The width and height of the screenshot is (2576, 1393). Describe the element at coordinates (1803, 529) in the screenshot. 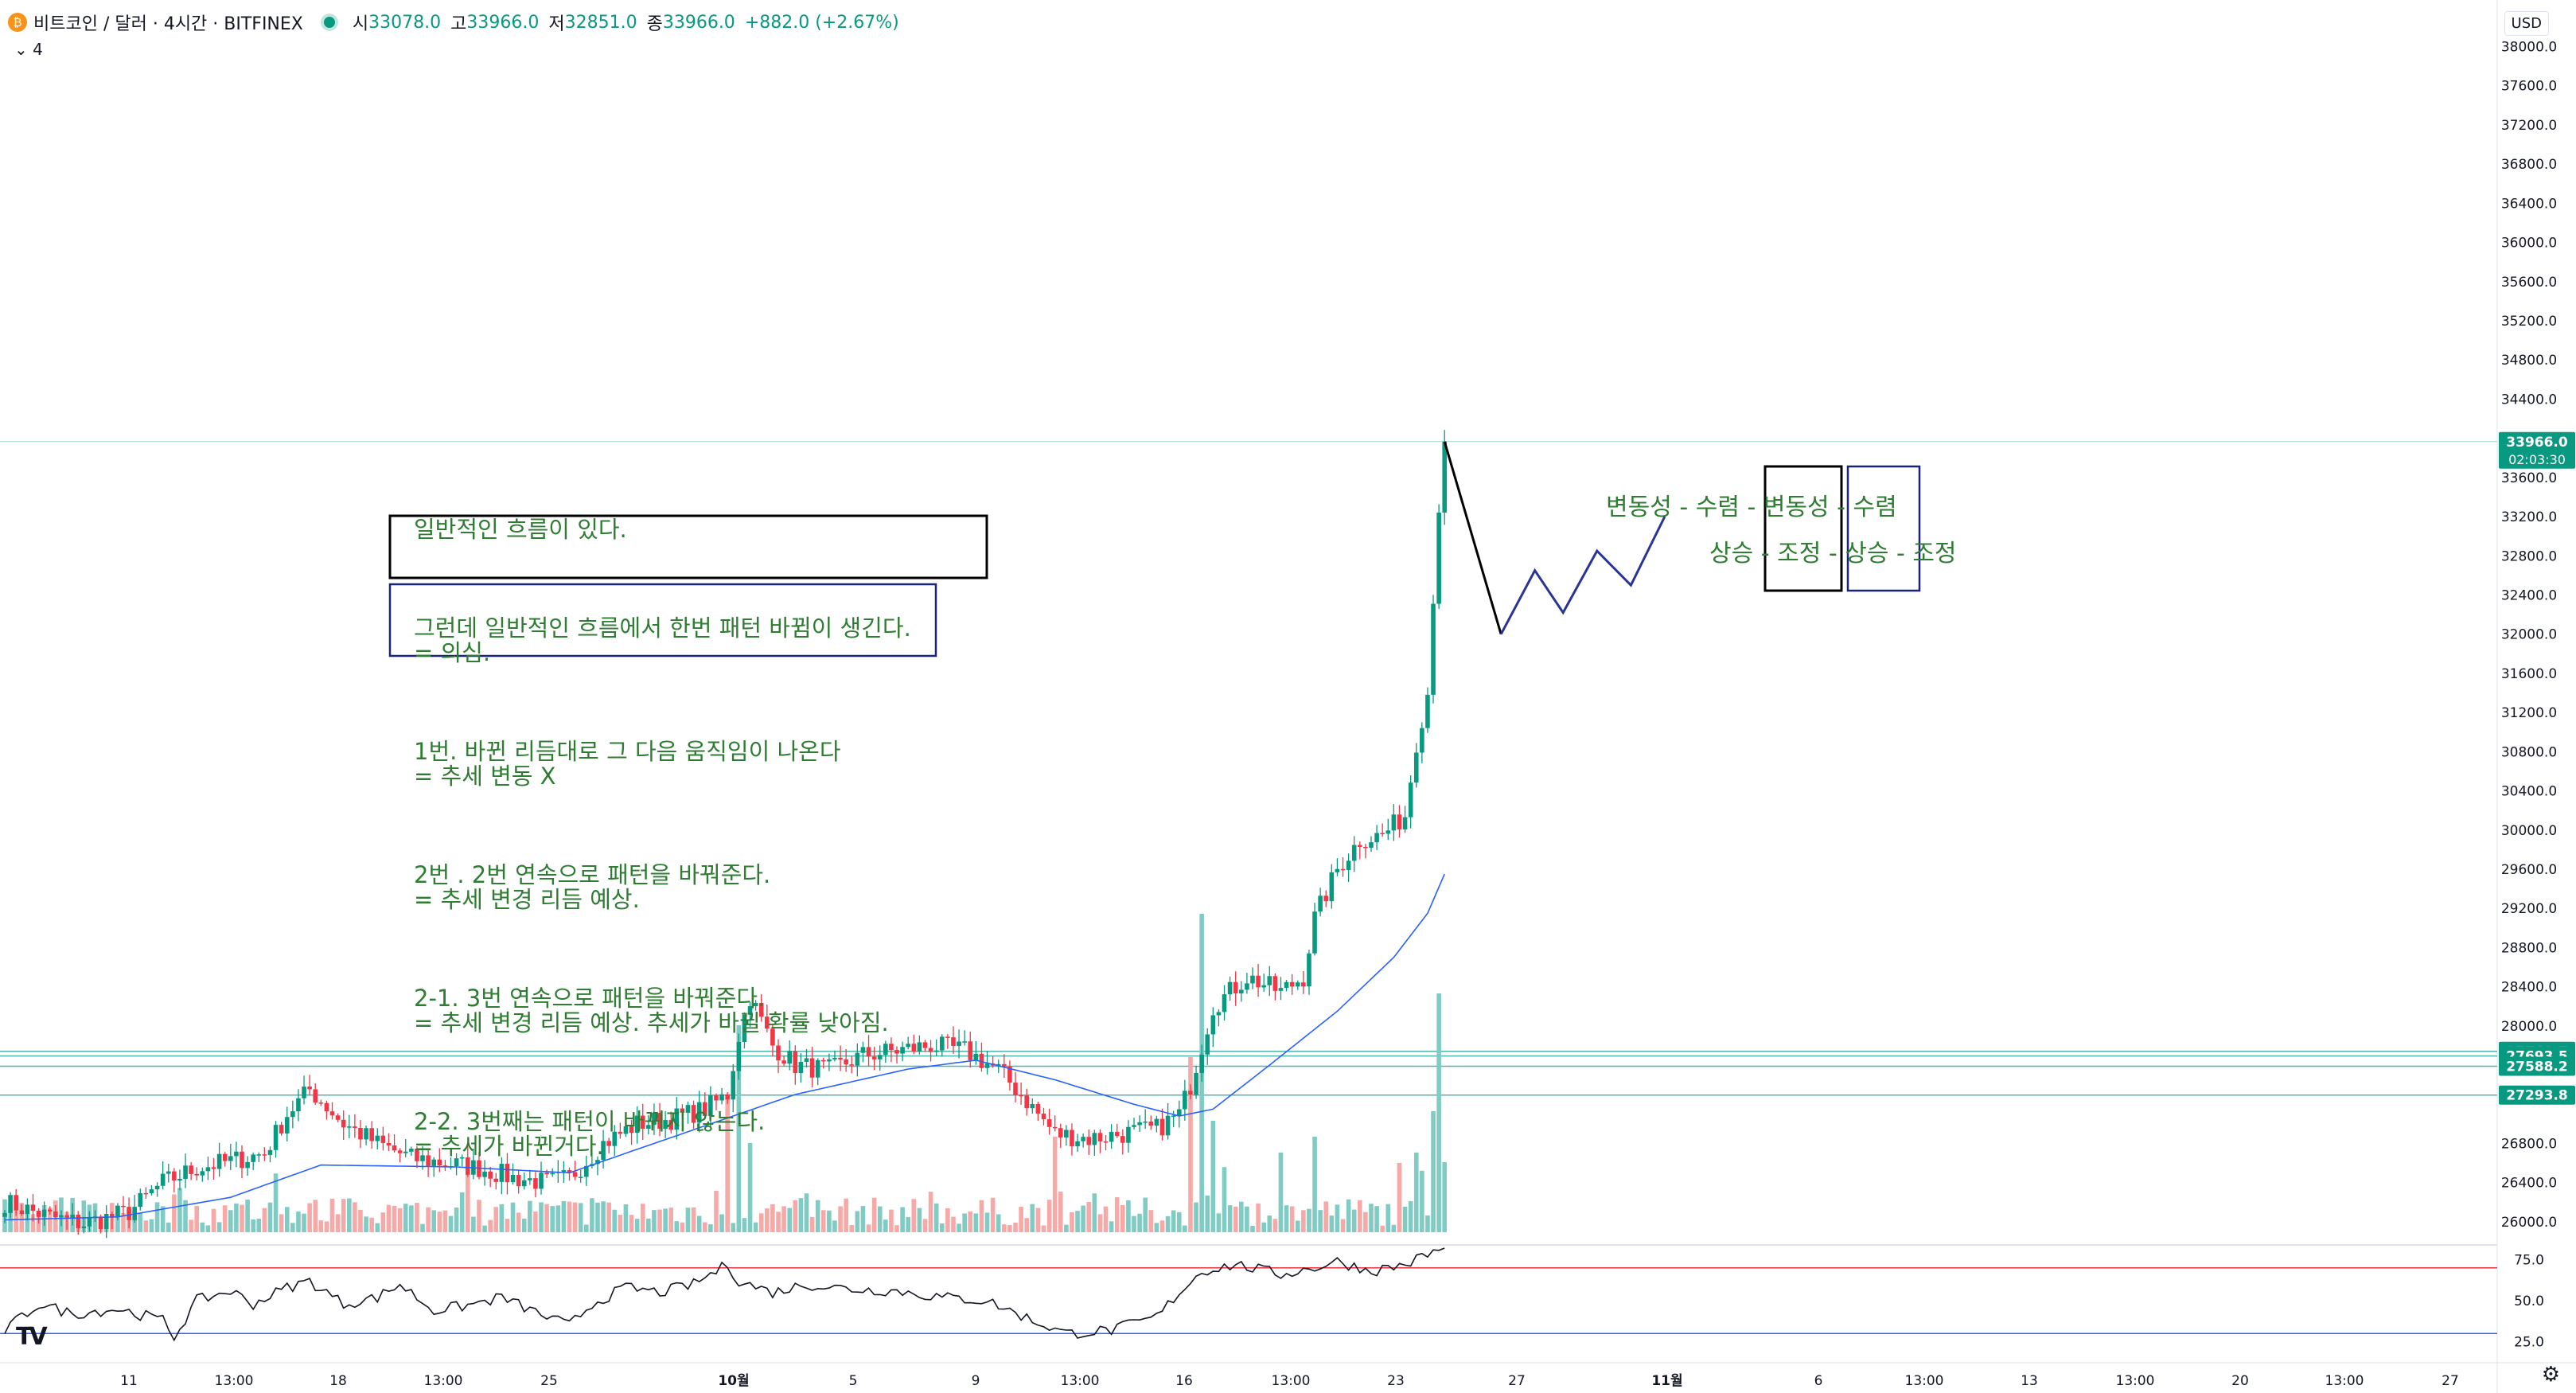

I see `rhythm-box-black` at that location.